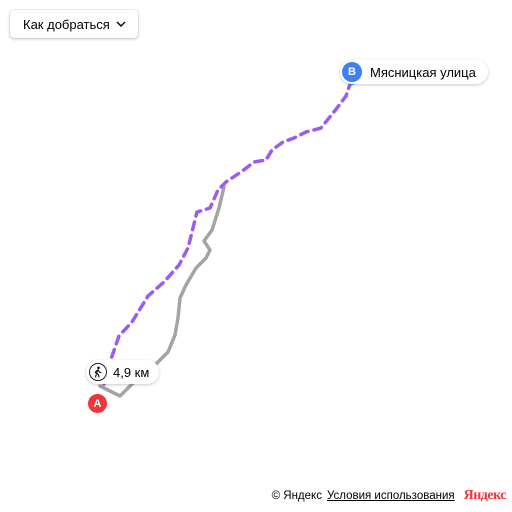  I want to click on pedestrian-icon, so click(98, 372).